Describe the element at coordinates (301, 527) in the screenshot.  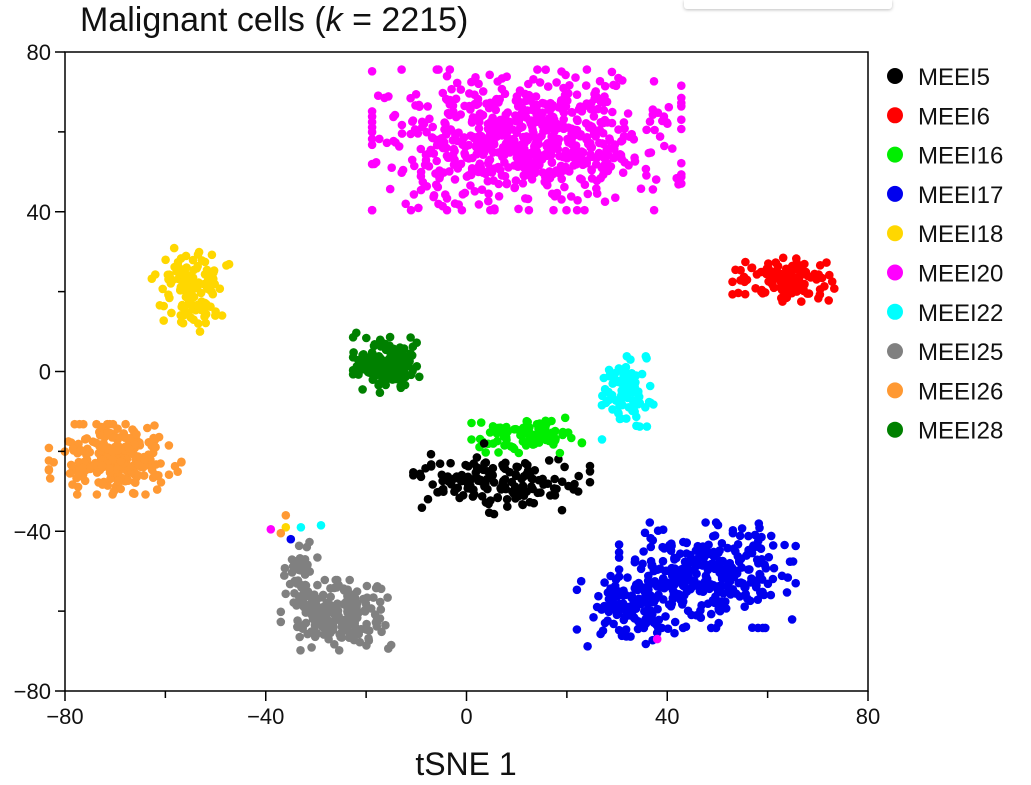
I see `outlier-point-meei22` at that location.